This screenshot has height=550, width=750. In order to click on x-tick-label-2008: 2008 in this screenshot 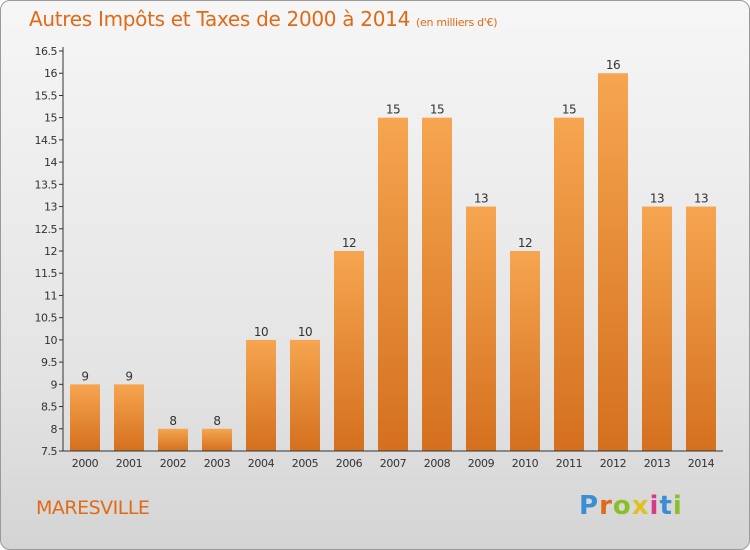, I will do `click(437, 463)`.